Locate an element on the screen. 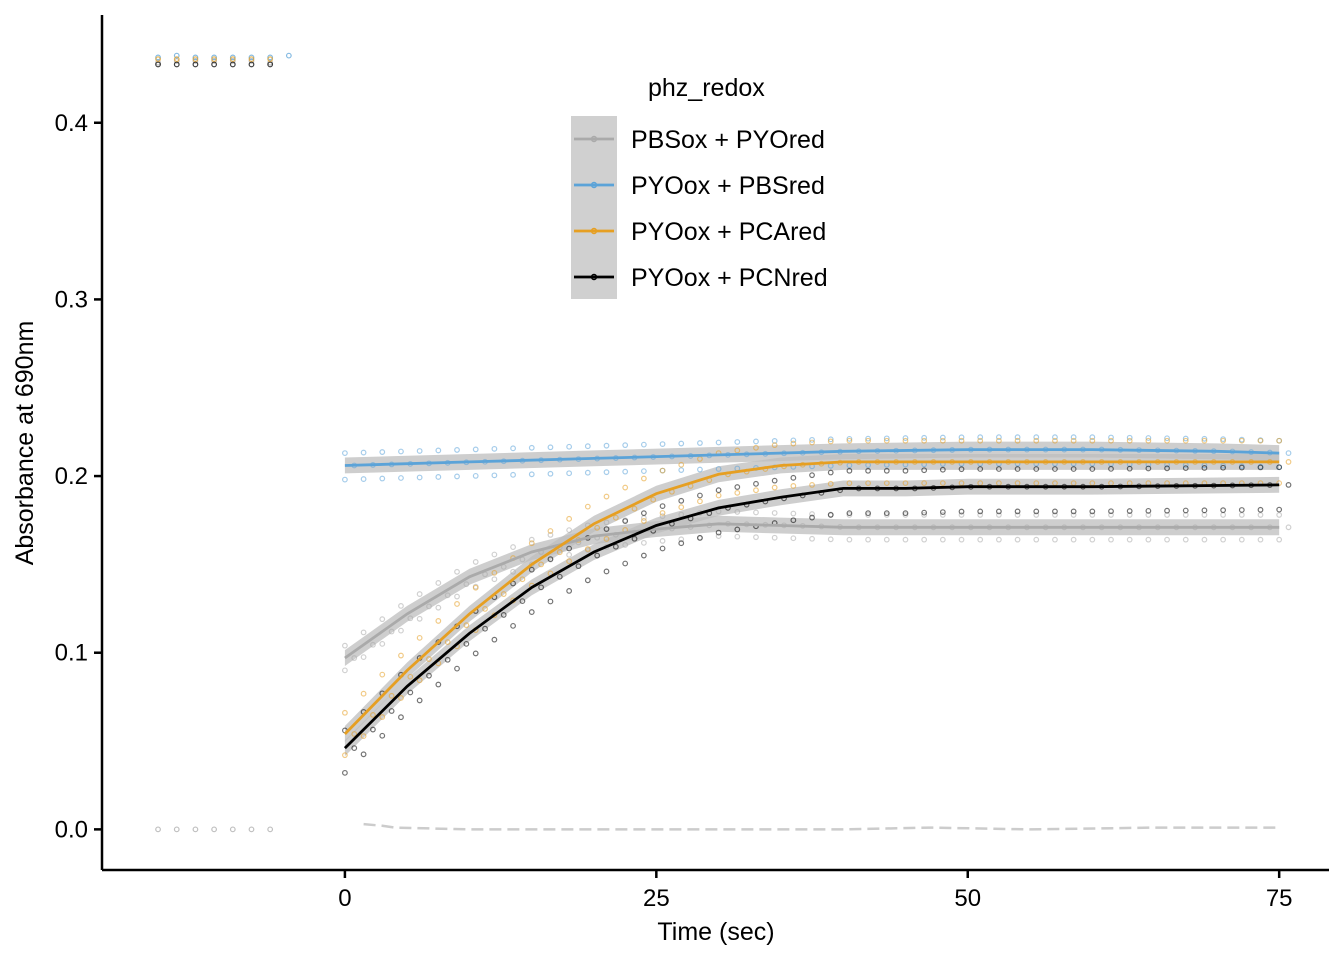 The height and width of the screenshot is (960, 1344). confidence-band is located at coordinates (812, 590).